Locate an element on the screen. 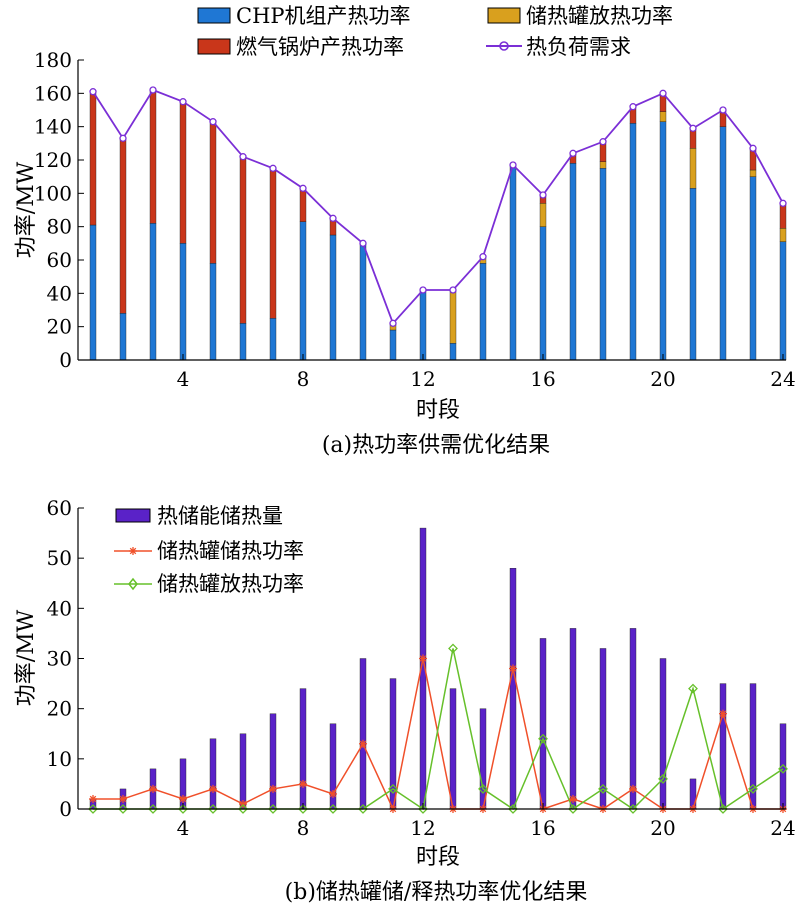  chart-b-y-tick-label: 40 is located at coordinates (59, 608).